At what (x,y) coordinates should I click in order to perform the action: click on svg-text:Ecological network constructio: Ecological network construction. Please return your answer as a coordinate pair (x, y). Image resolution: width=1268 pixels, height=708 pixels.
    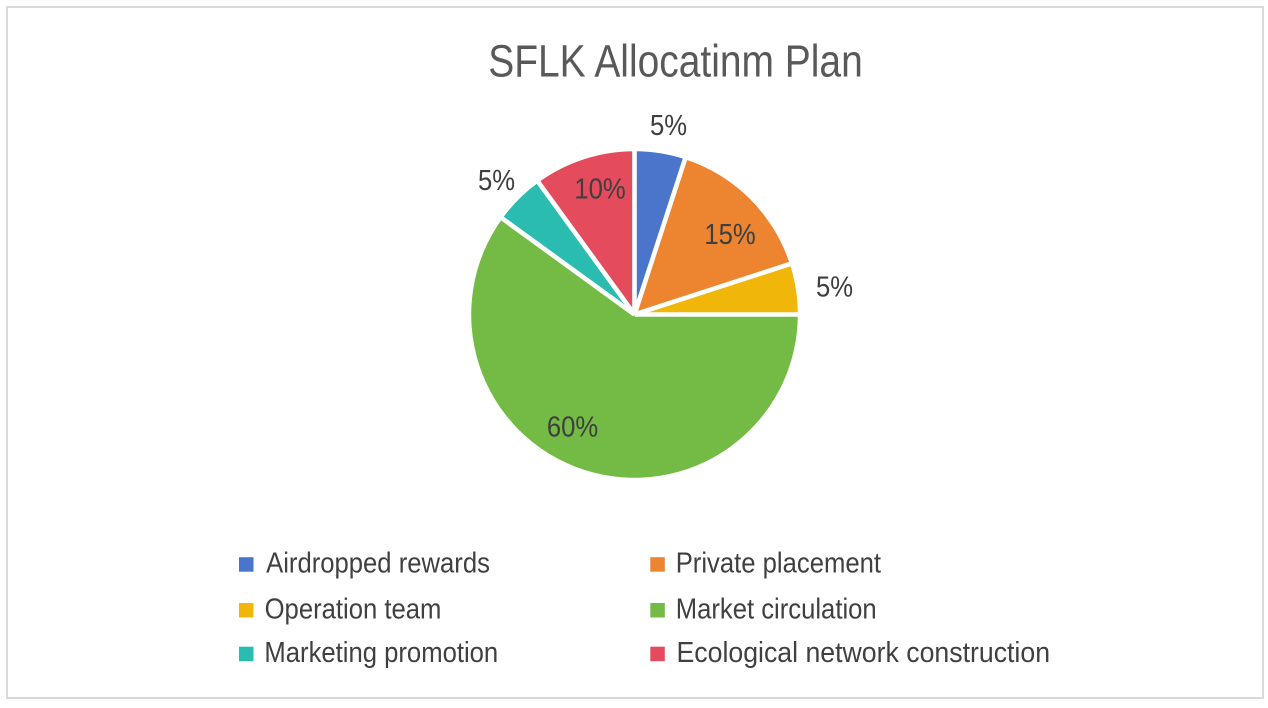
    Looking at the image, I should click on (864, 652).